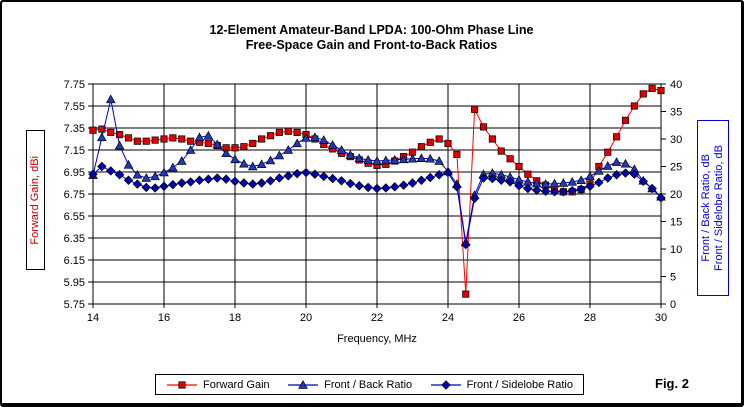 The width and height of the screenshot is (744, 407). Describe the element at coordinates (673, 278) in the screenshot. I see `svg-text: 5` at that location.